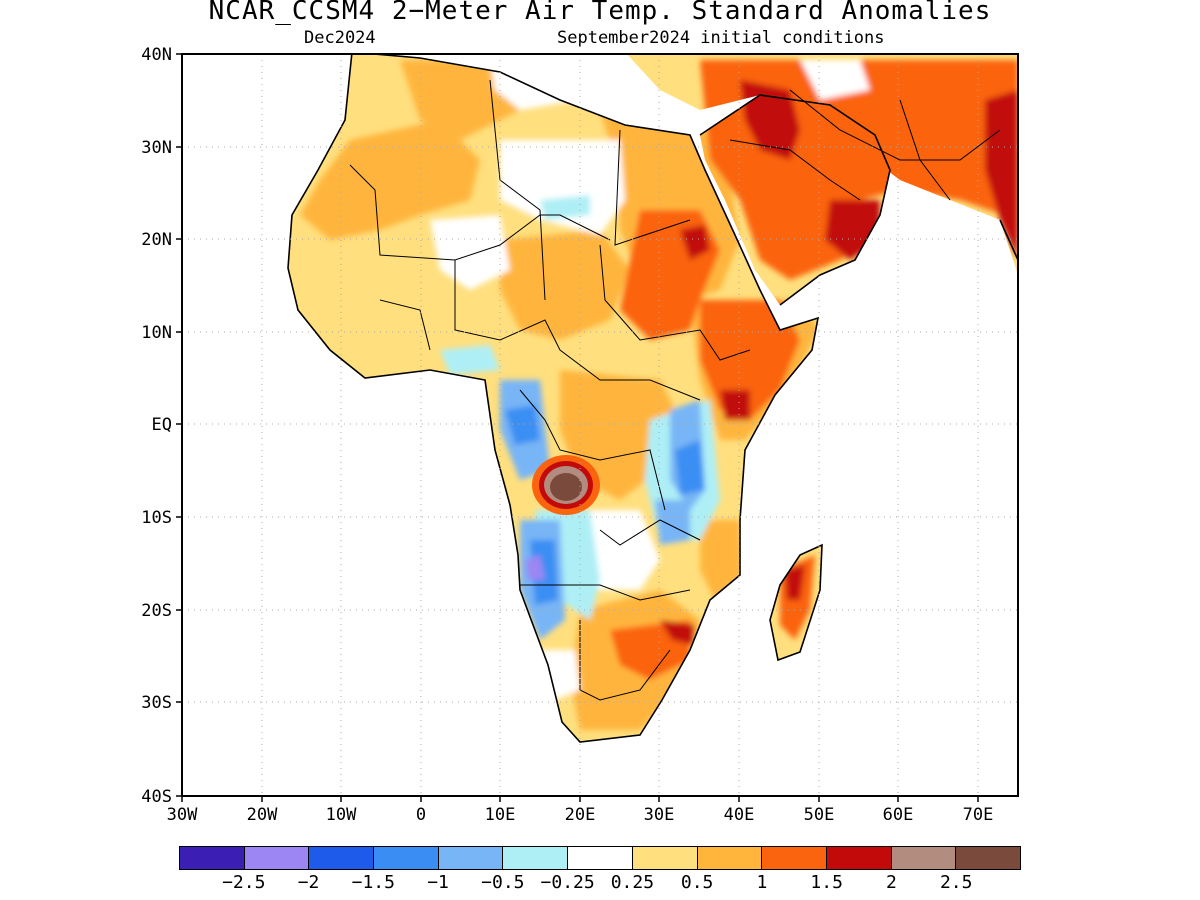 The width and height of the screenshot is (1200, 900). Describe the element at coordinates (438, 882) in the screenshot. I see `colorbar-label: −1` at that location.